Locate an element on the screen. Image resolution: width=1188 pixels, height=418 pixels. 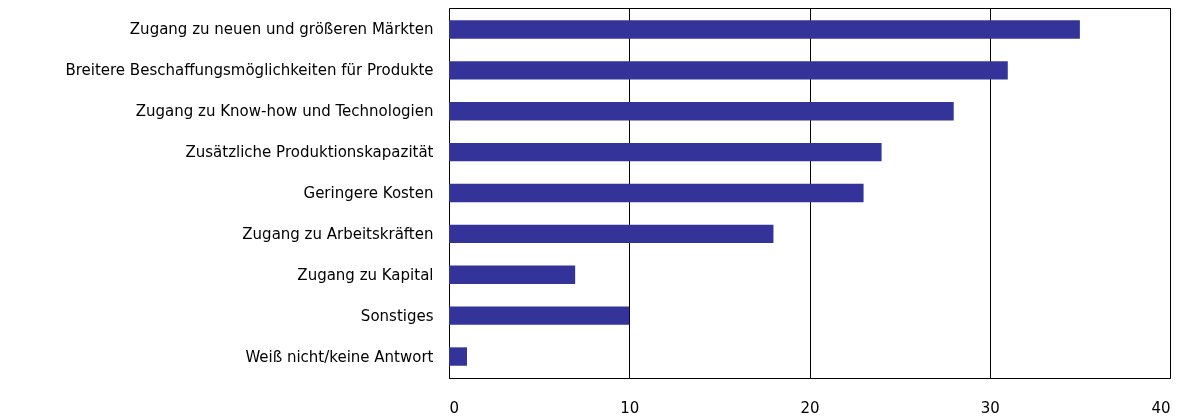
y-tick-label: Zugang zu neuen und größeren Märkten is located at coordinates (281, 29).